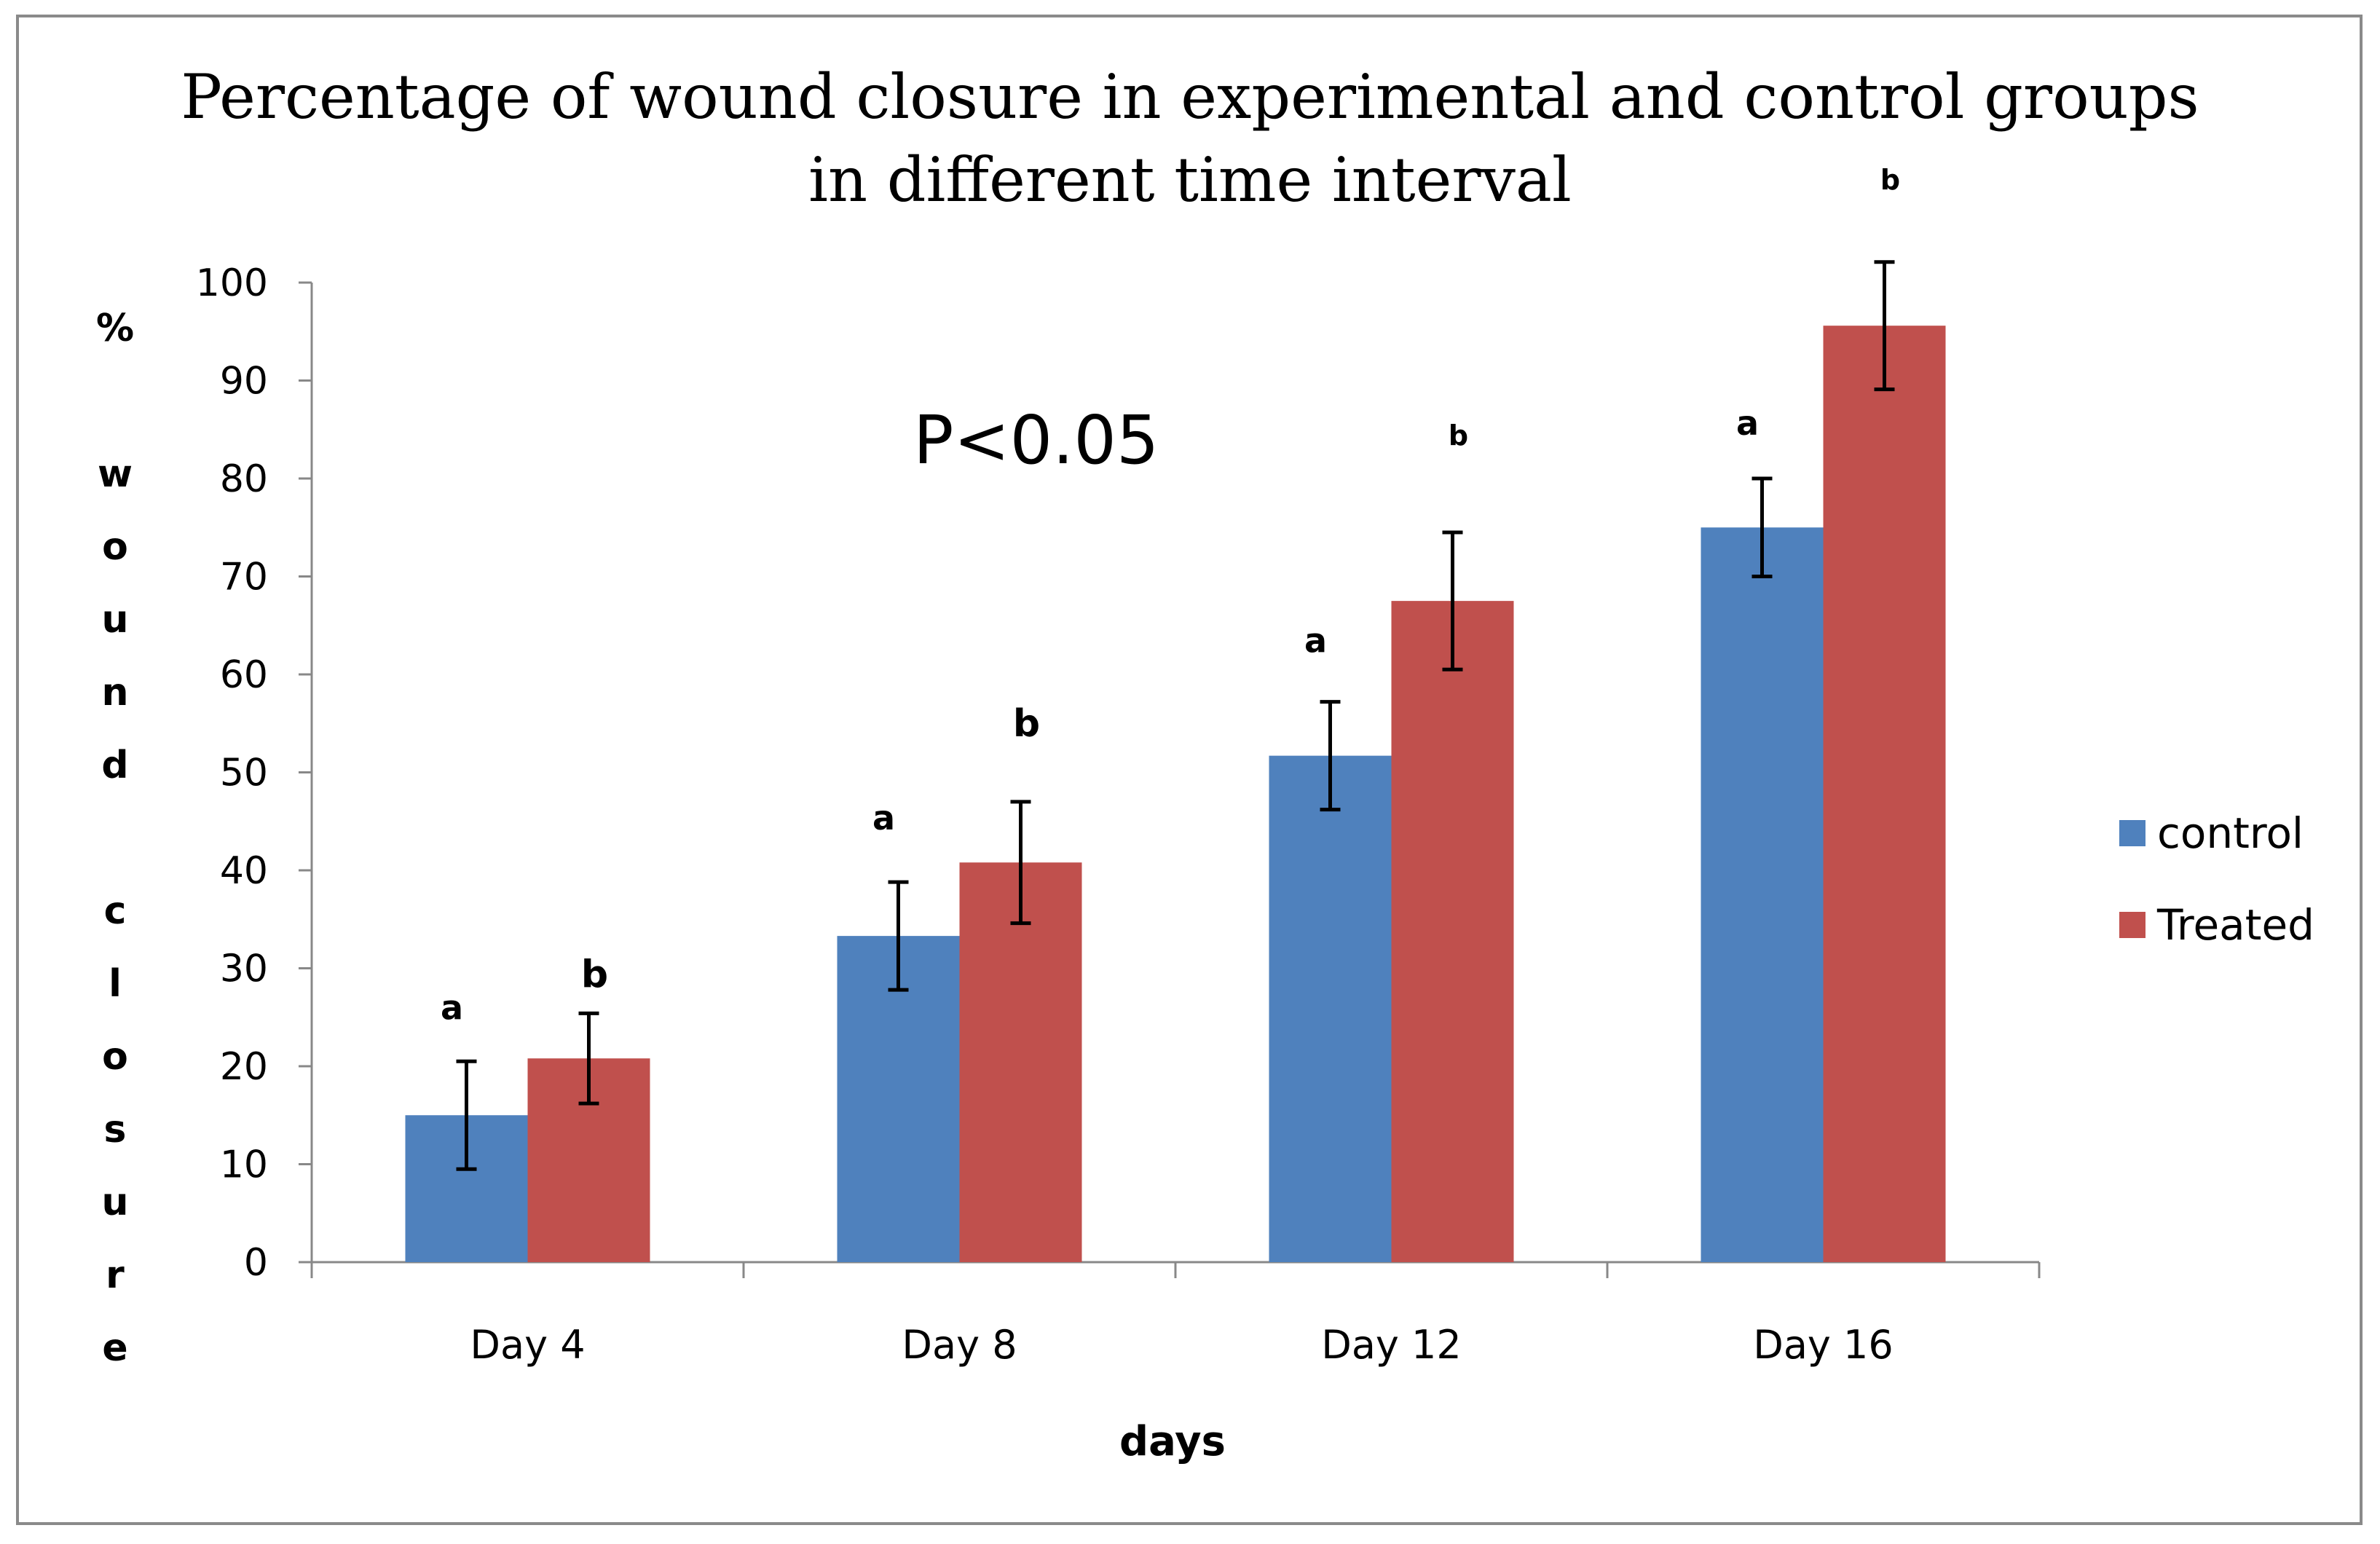  Describe the element at coordinates (114, 692) in the screenshot. I see `y-axis-label-char: n` at that location.